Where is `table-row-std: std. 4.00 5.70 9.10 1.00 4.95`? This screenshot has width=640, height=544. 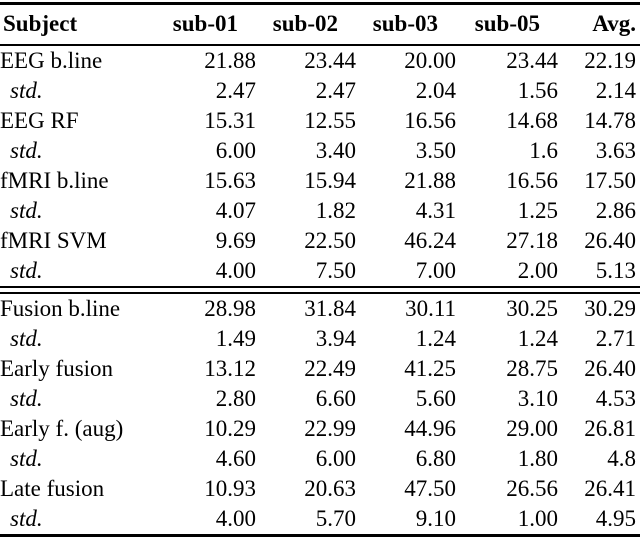 table-row-std: std. 4.00 5.70 9.10 1.00 4.95 is located at coordinates (320, 520).